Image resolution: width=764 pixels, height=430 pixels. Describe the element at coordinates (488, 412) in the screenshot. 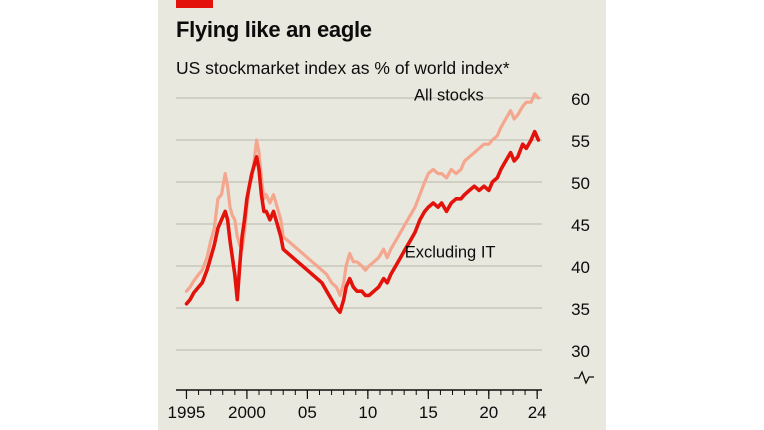

I see `x-tick-label: 20` at that location.